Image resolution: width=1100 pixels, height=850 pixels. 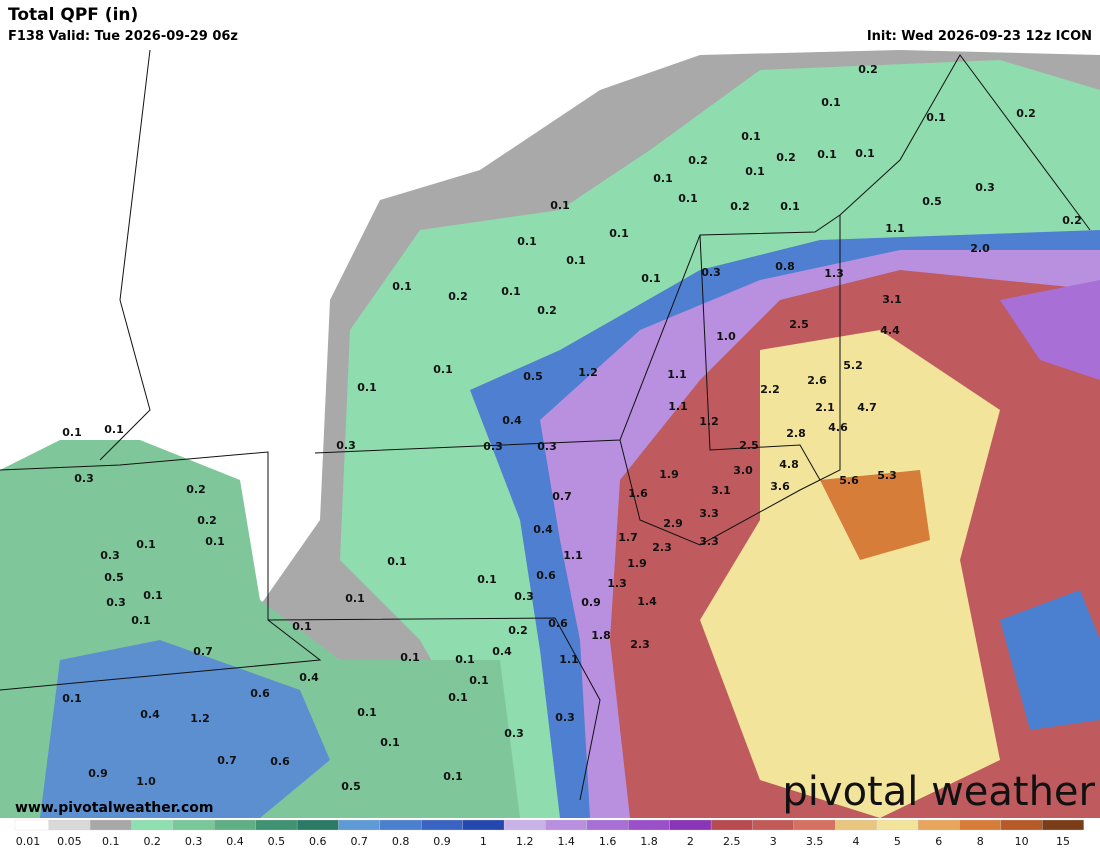 I want to click on map-label: 5.3, so click(x=887, y=475).